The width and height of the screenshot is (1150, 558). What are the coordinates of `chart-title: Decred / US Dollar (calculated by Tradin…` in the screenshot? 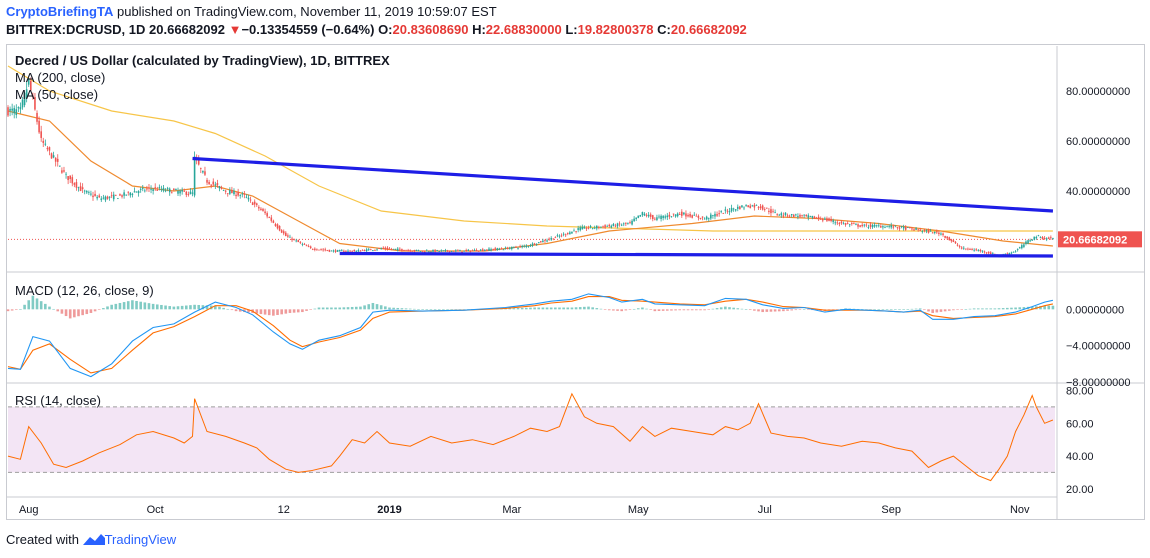 It's located at (202, 60).